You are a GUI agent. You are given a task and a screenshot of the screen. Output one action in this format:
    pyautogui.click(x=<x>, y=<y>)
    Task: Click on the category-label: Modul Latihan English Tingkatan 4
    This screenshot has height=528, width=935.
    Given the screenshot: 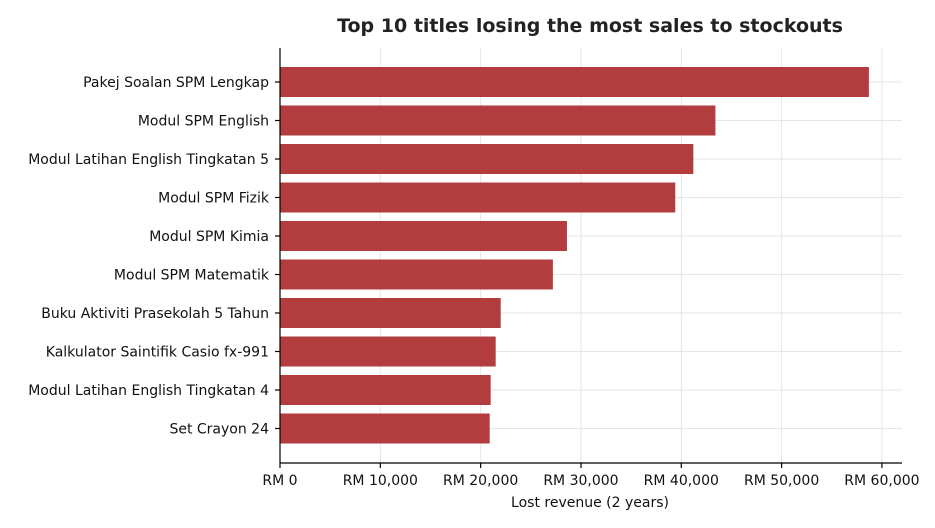 What is the action you would take?
    pyautogui.click(x=148, y=391)
    